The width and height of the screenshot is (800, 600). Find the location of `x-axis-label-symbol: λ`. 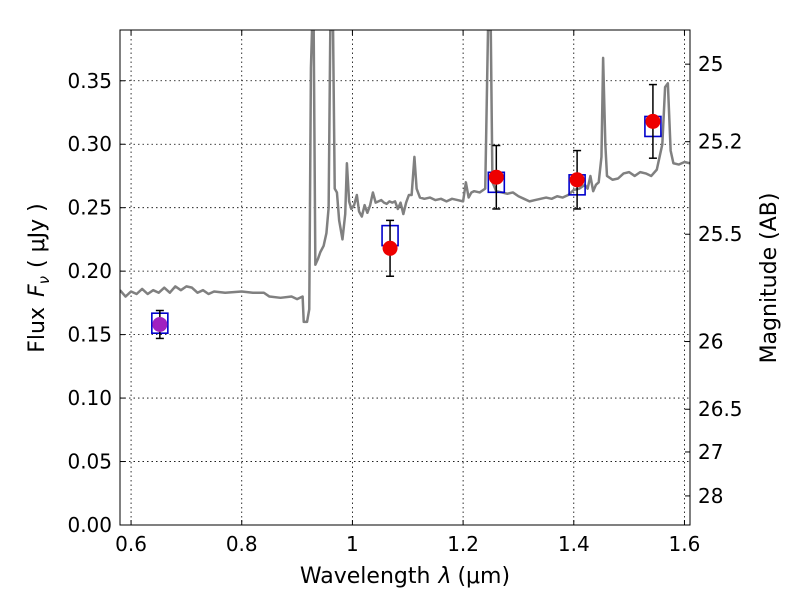

x-axis-label-symbol: λ is located at coordinates (444, 576).